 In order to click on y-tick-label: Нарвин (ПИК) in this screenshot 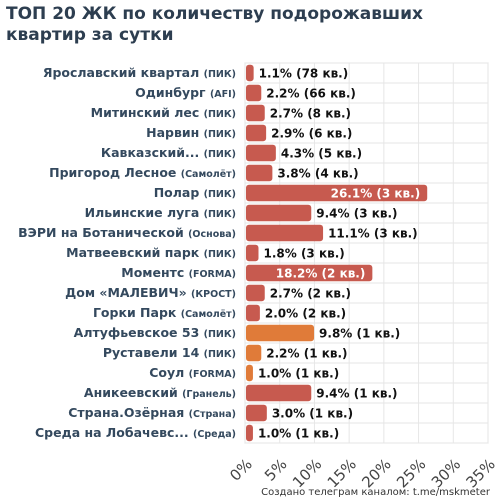, I will do `click(191, 132)`.